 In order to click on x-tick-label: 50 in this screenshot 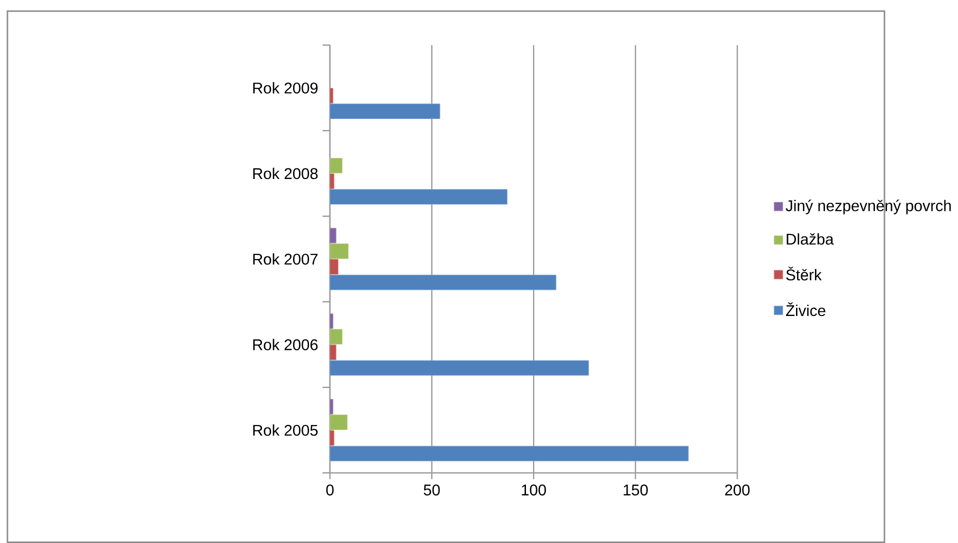, I will do `click(432, 490)`.